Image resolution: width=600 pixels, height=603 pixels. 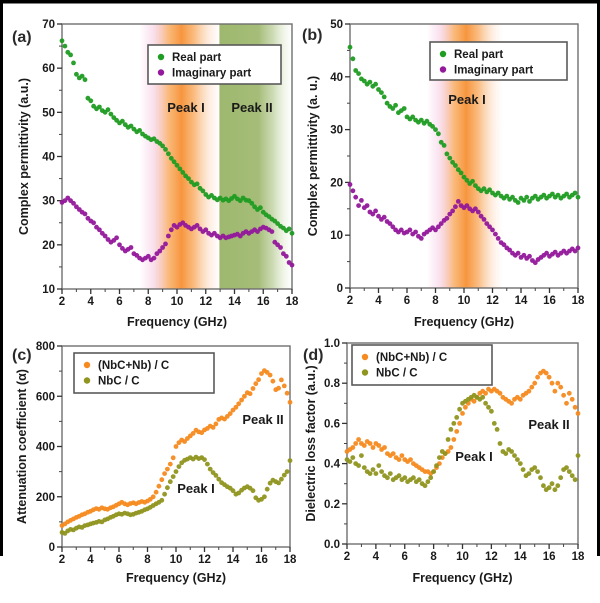 I want to click on peak-annotation: Peak I, so click(x=467, y=99).